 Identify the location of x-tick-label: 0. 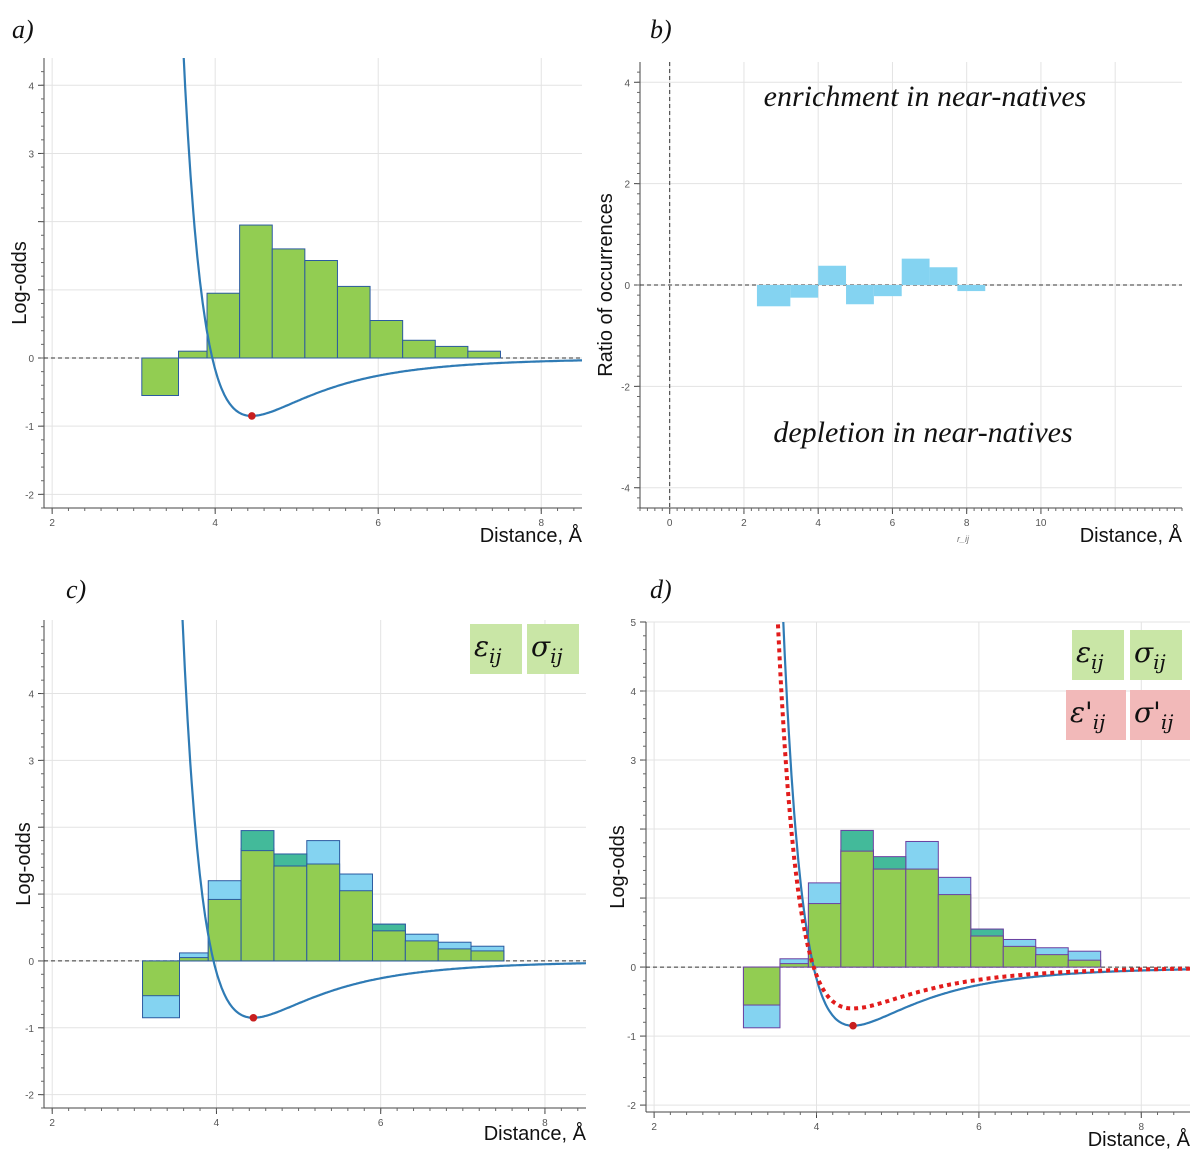
(670, 523).